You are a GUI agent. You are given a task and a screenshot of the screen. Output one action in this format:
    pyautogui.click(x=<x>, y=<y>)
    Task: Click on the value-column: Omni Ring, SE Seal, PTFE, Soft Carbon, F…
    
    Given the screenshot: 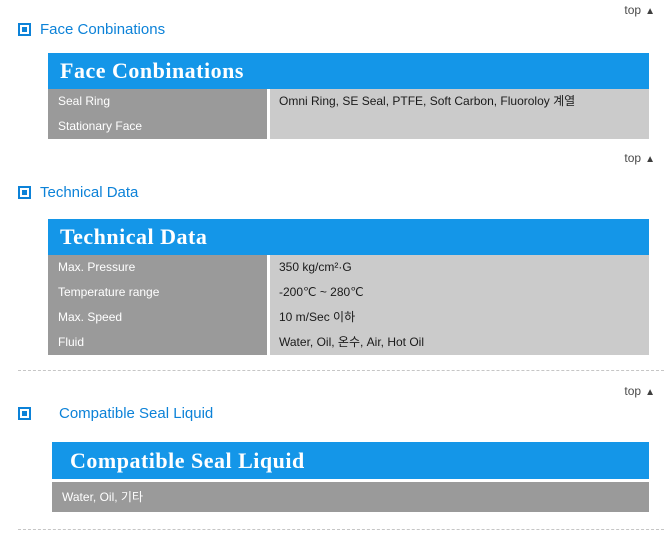 What is the action you would take?
    pyautogui.click(x=459, y=114)
    